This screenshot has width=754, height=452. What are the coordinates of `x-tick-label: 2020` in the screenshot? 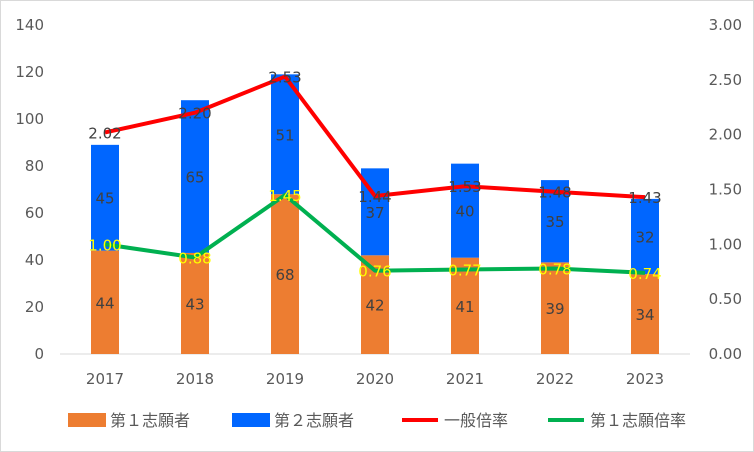 It's located at (375, 379).